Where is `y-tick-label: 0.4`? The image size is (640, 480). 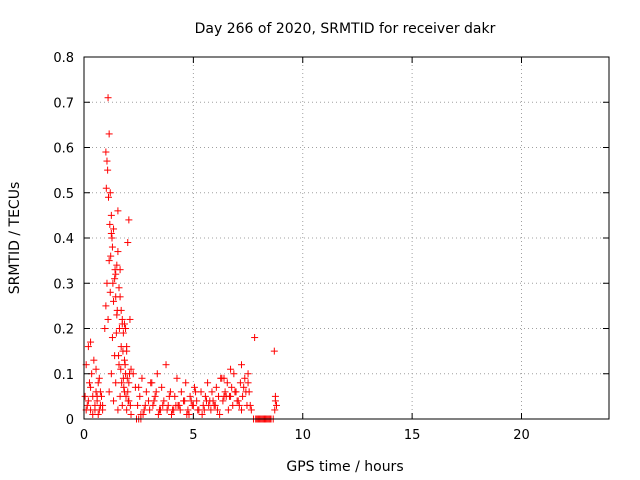 y-tick-label: 0.4 is located at coordinates (63, 239).